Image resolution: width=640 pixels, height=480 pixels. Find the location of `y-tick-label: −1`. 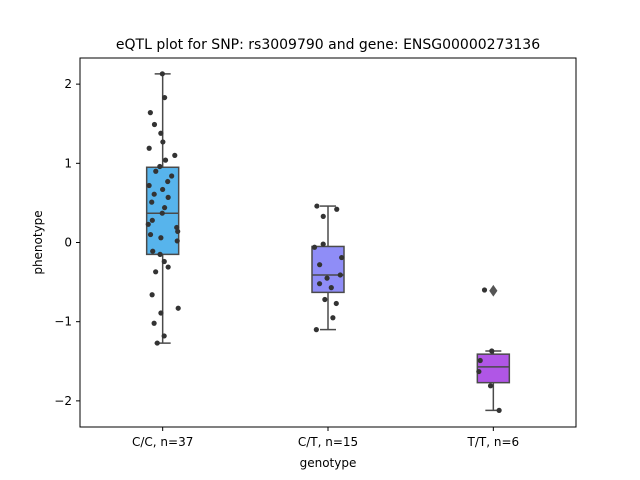

y-tick-label: −1 is located at coordinates (63, 322).